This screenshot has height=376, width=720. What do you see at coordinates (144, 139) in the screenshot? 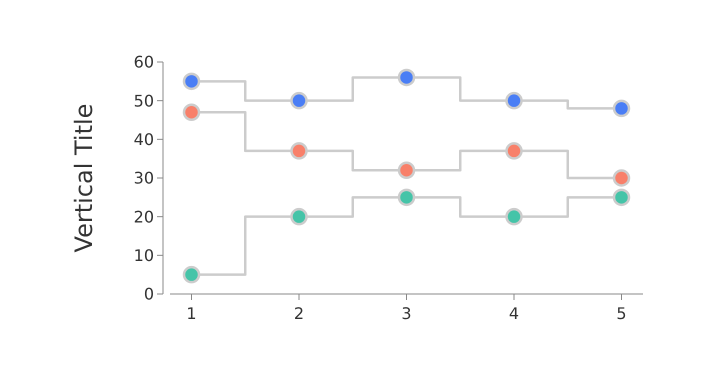
I see `y-tick-label: 40` at bounding box center [144, 139].